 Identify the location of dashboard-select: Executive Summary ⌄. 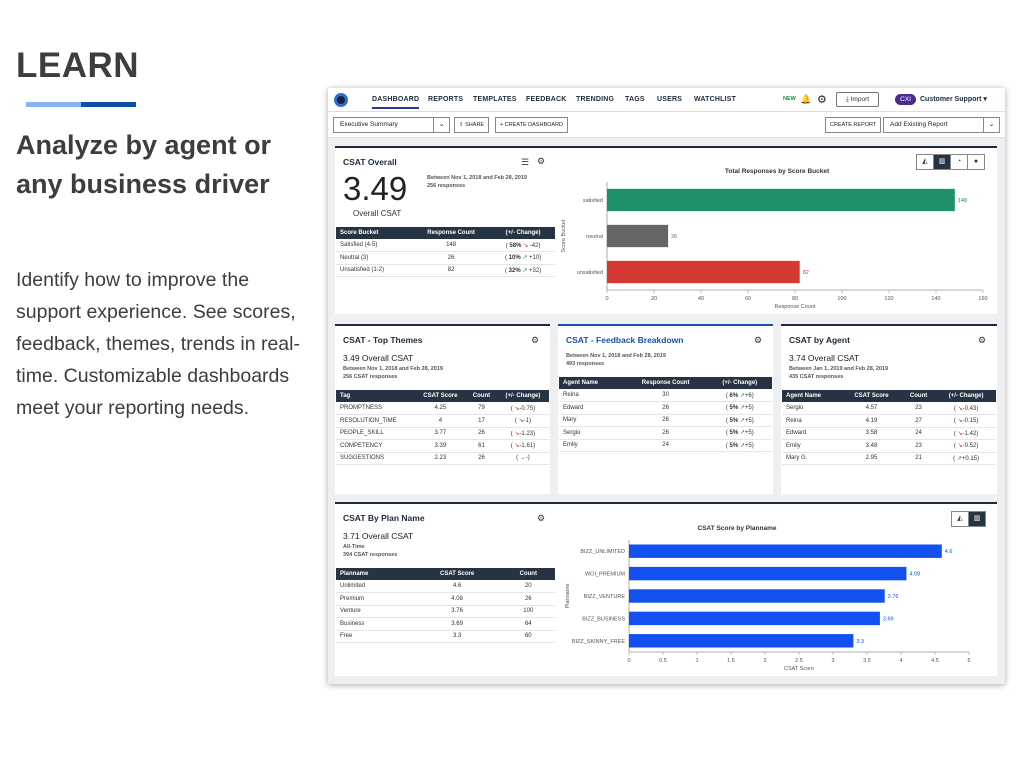
(391, 125).